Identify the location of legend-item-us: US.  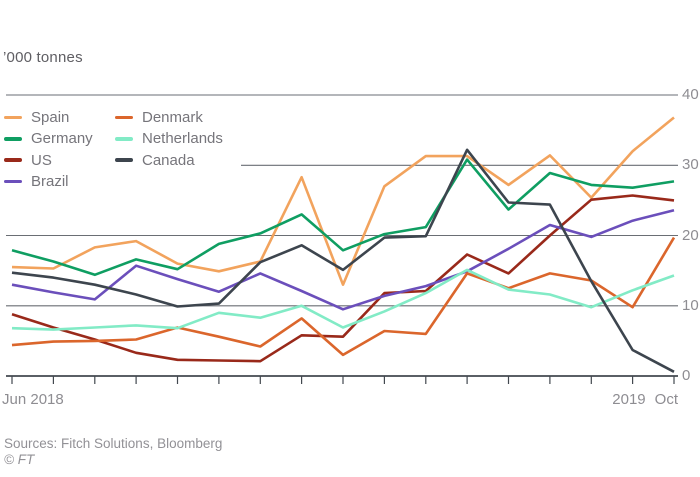
(59, 160).